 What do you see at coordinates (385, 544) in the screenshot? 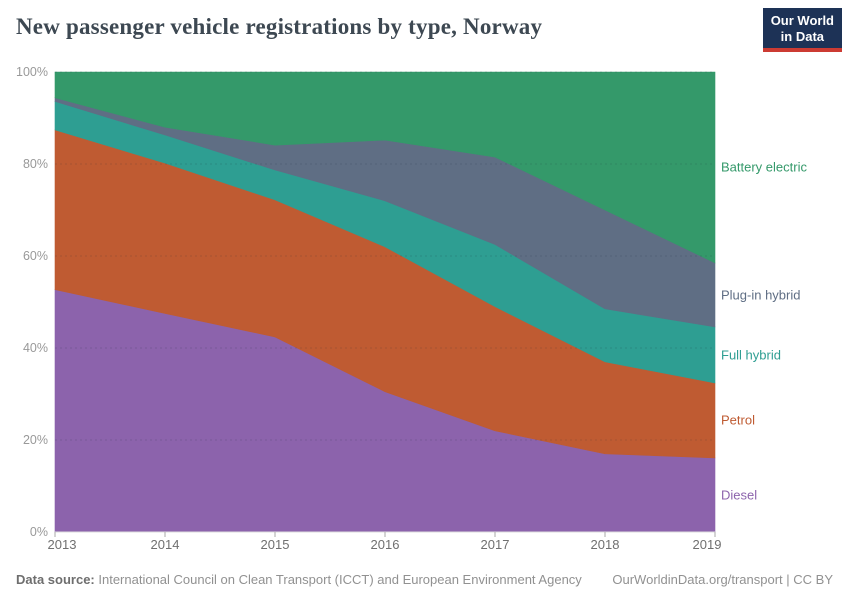
I see `x-tick-label: 2016` at bounding box center [385, 544].